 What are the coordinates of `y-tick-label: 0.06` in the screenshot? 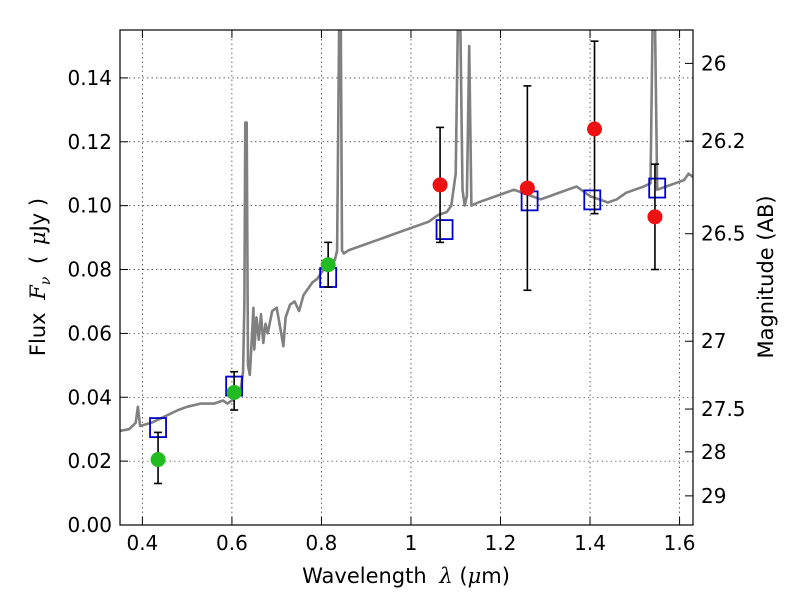 It's located at (89, 333).